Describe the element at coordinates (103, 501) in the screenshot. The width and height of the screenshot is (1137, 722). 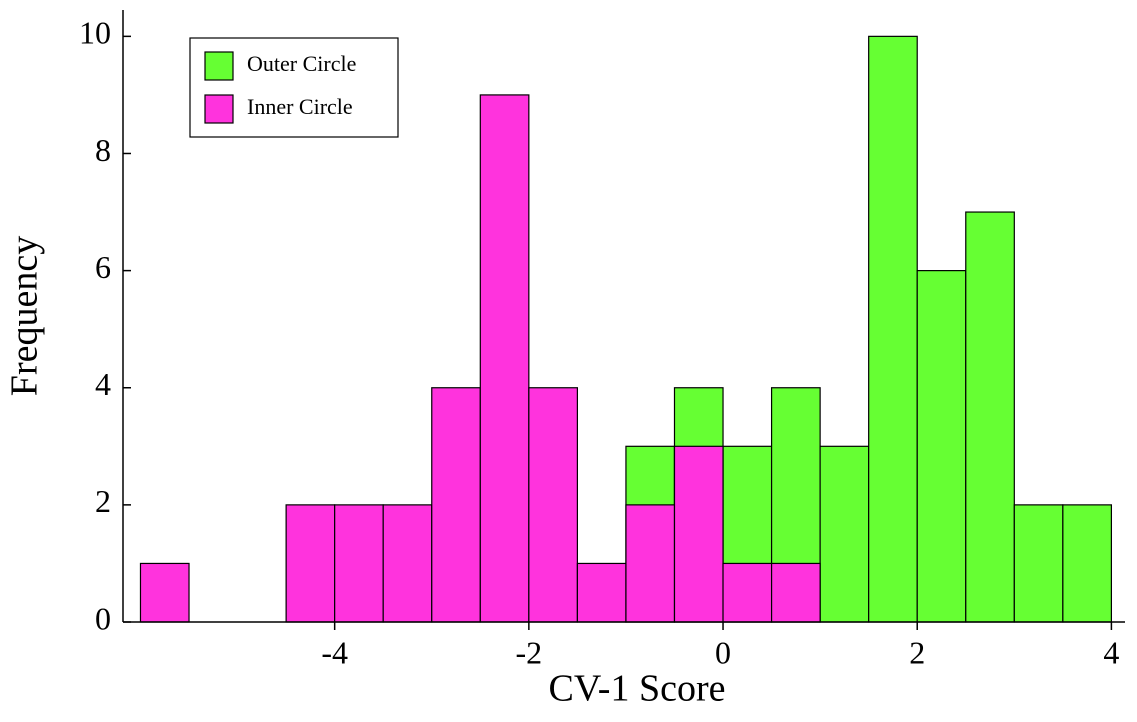
I see `y-tick-label: 2` at that location.